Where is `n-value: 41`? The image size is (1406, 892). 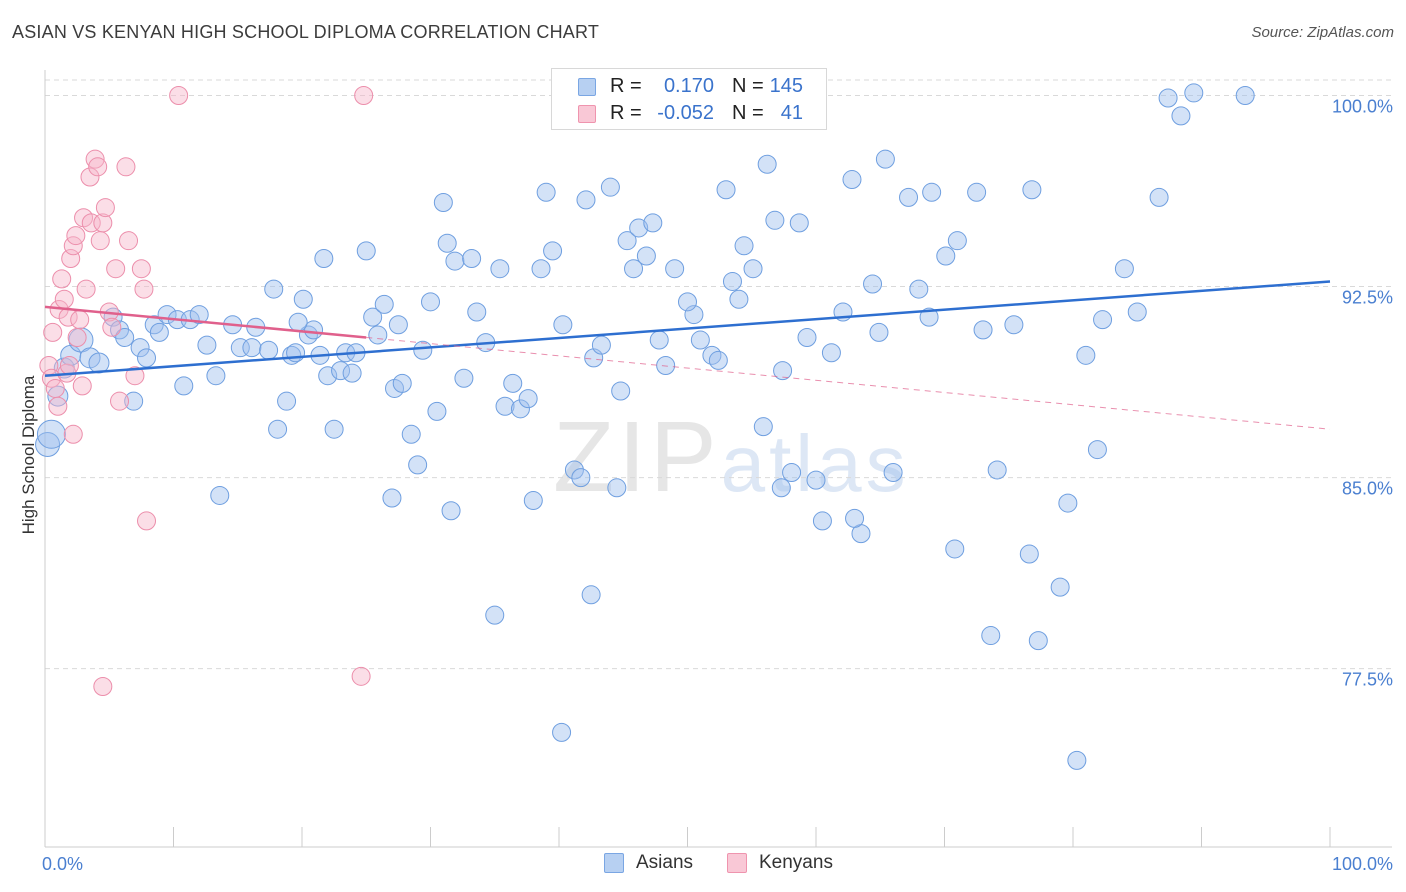 n-value: 41 is located at coordinates (791, 113).